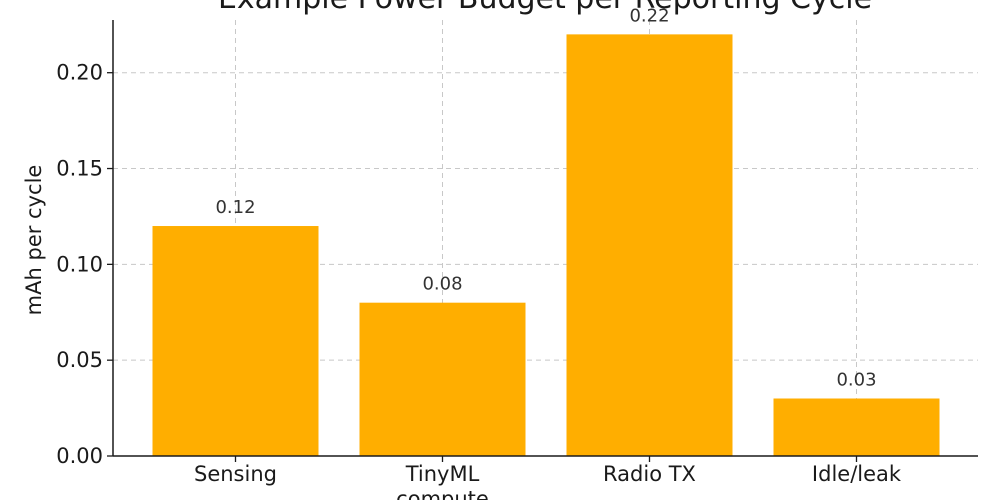 Image resolution: width=1000 pixels, height=500 pixels. Describe the element at coordinates (442, 474) in the screenshot. I see `x-tick-label-line: TinyML` at that location.